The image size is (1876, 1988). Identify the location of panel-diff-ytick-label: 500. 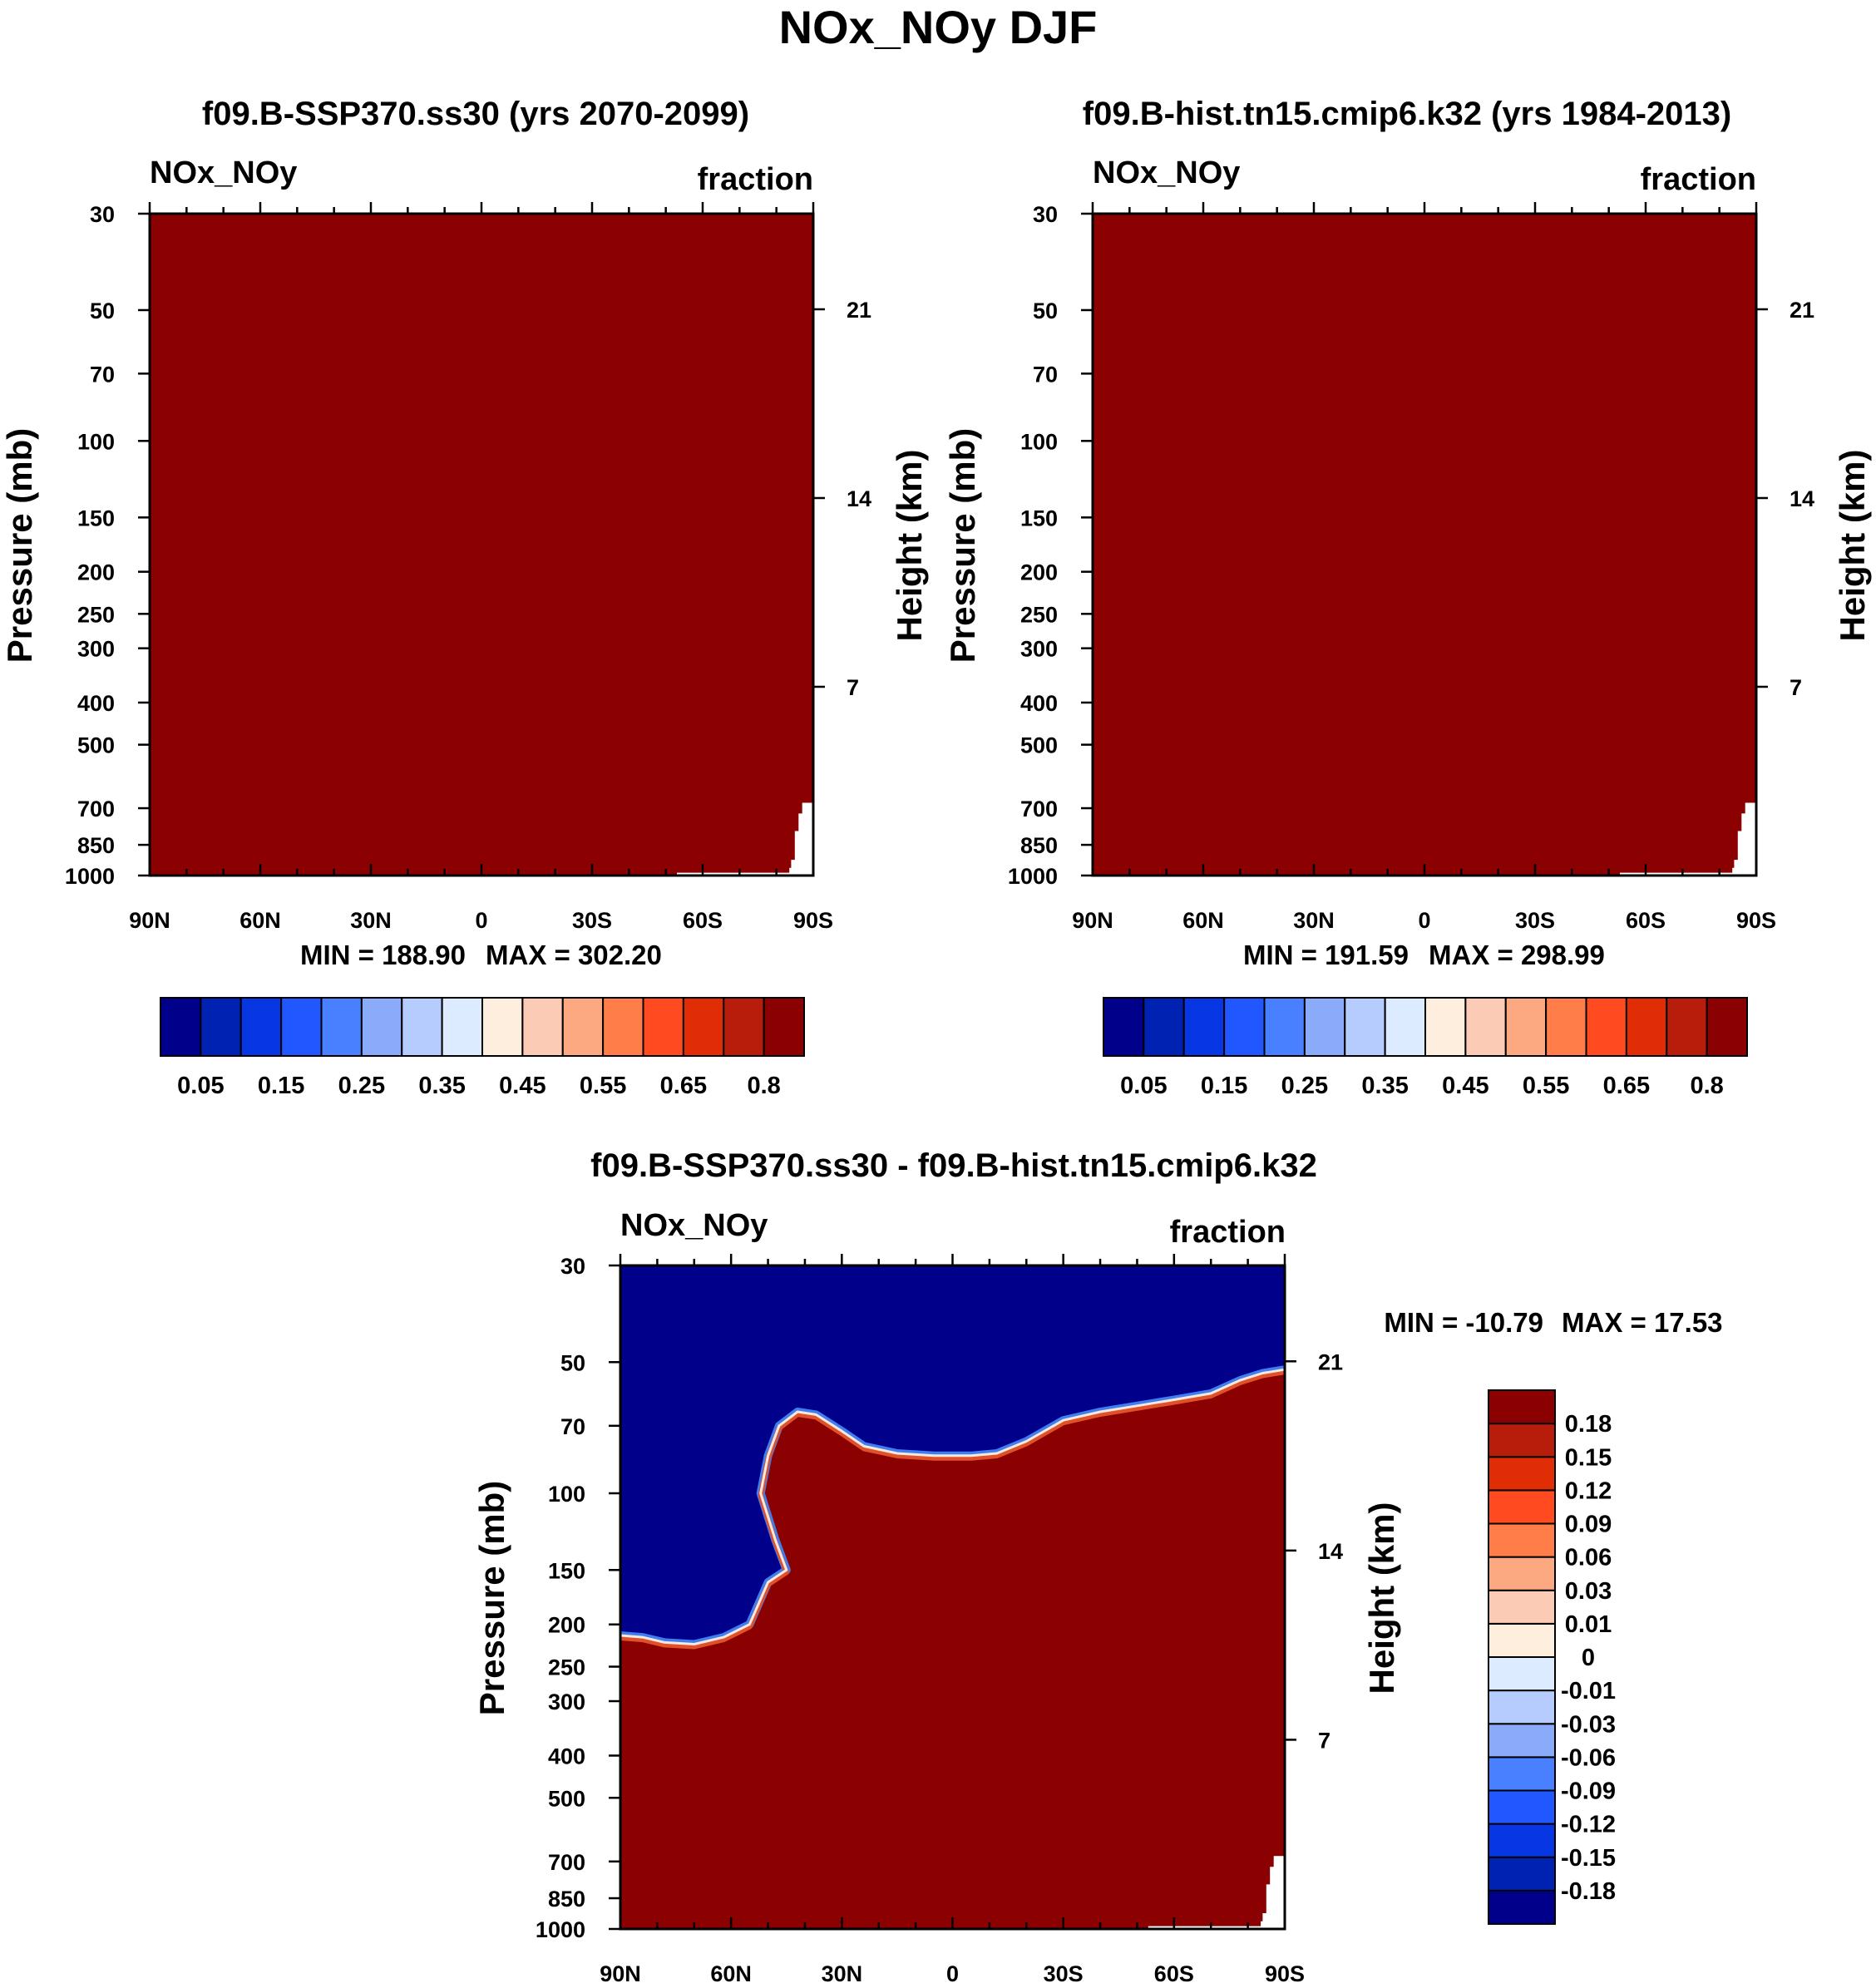
(566, 1798).